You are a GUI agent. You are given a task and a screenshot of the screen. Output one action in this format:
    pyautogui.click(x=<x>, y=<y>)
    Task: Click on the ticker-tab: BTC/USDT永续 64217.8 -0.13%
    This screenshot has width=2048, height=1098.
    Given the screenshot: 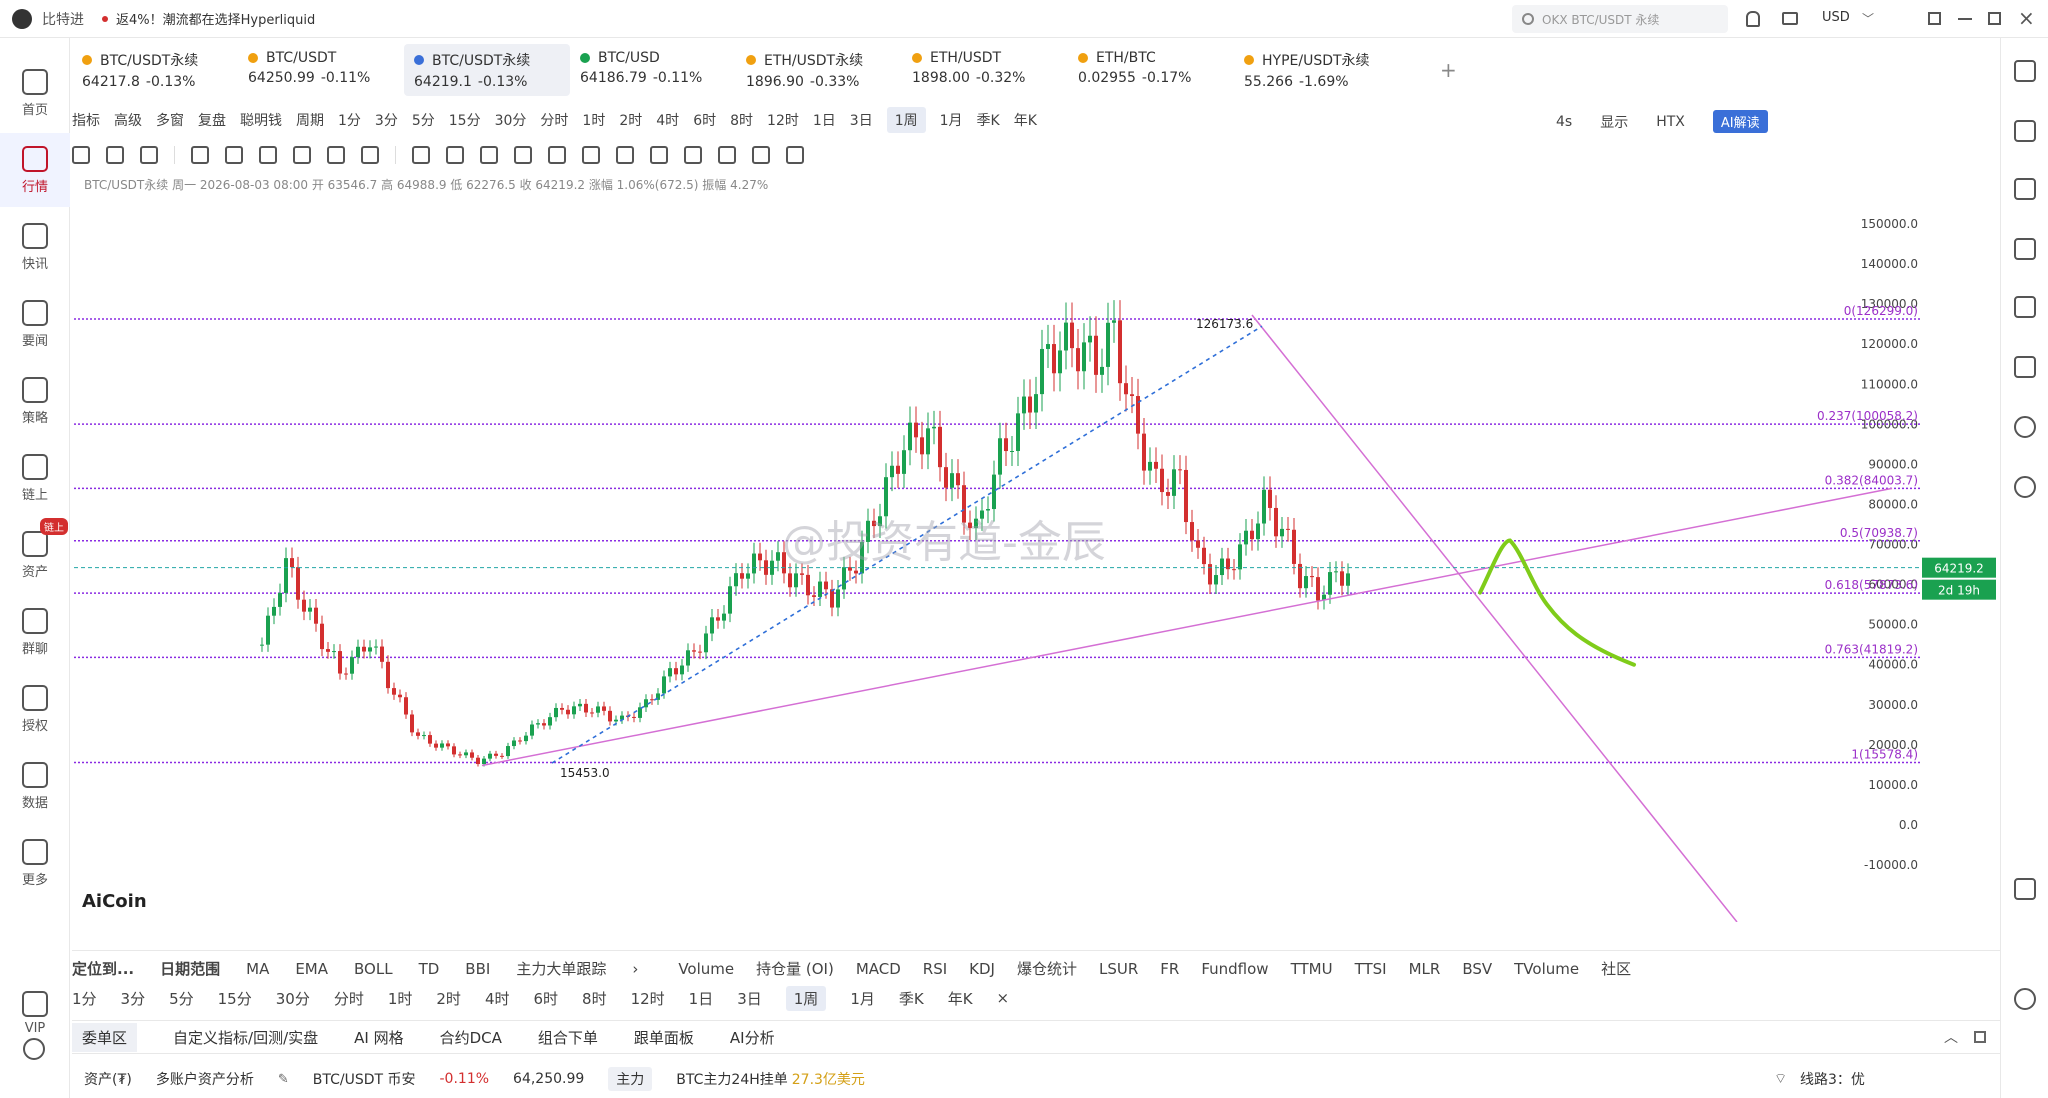 What is the action you would take?
    pyautogui.click(x=155, y=70)
    